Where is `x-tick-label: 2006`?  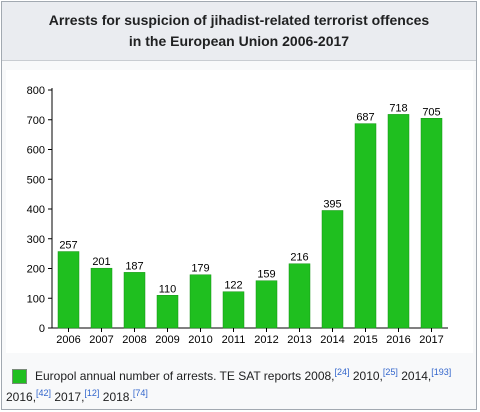
x-tick-label: 2006 is located at coordinates (68, 340).